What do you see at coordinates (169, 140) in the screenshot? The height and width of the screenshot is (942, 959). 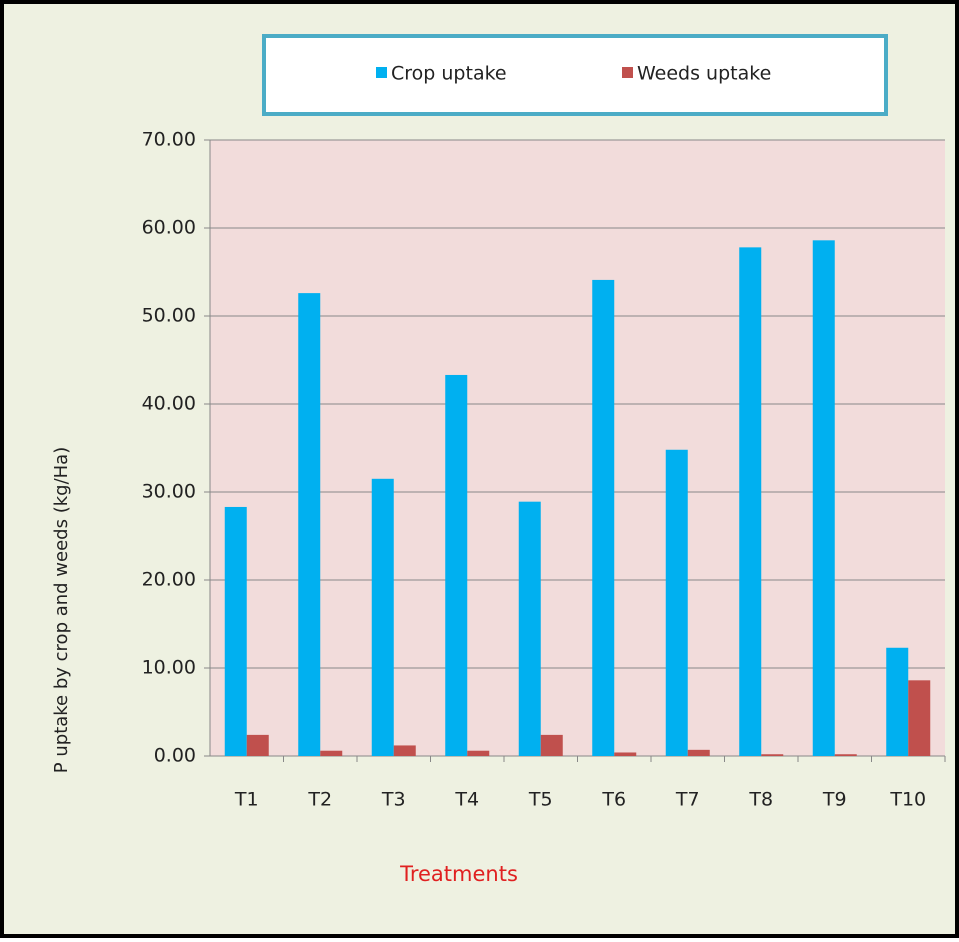 I see `y-tick-label: 70.00` at bounding box center [169, 140].